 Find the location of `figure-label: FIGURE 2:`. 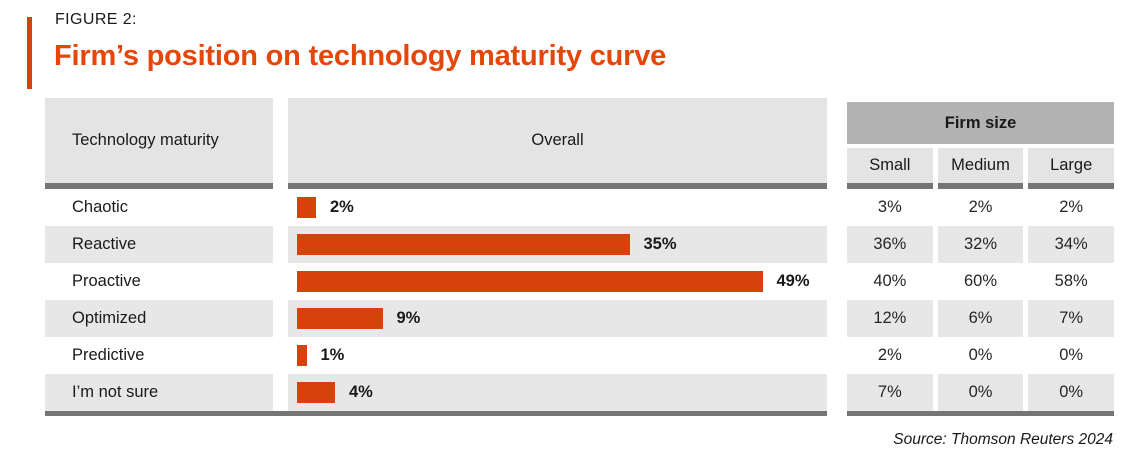

figure-label: FIGURE 2: is located at coordinates (96, 19).